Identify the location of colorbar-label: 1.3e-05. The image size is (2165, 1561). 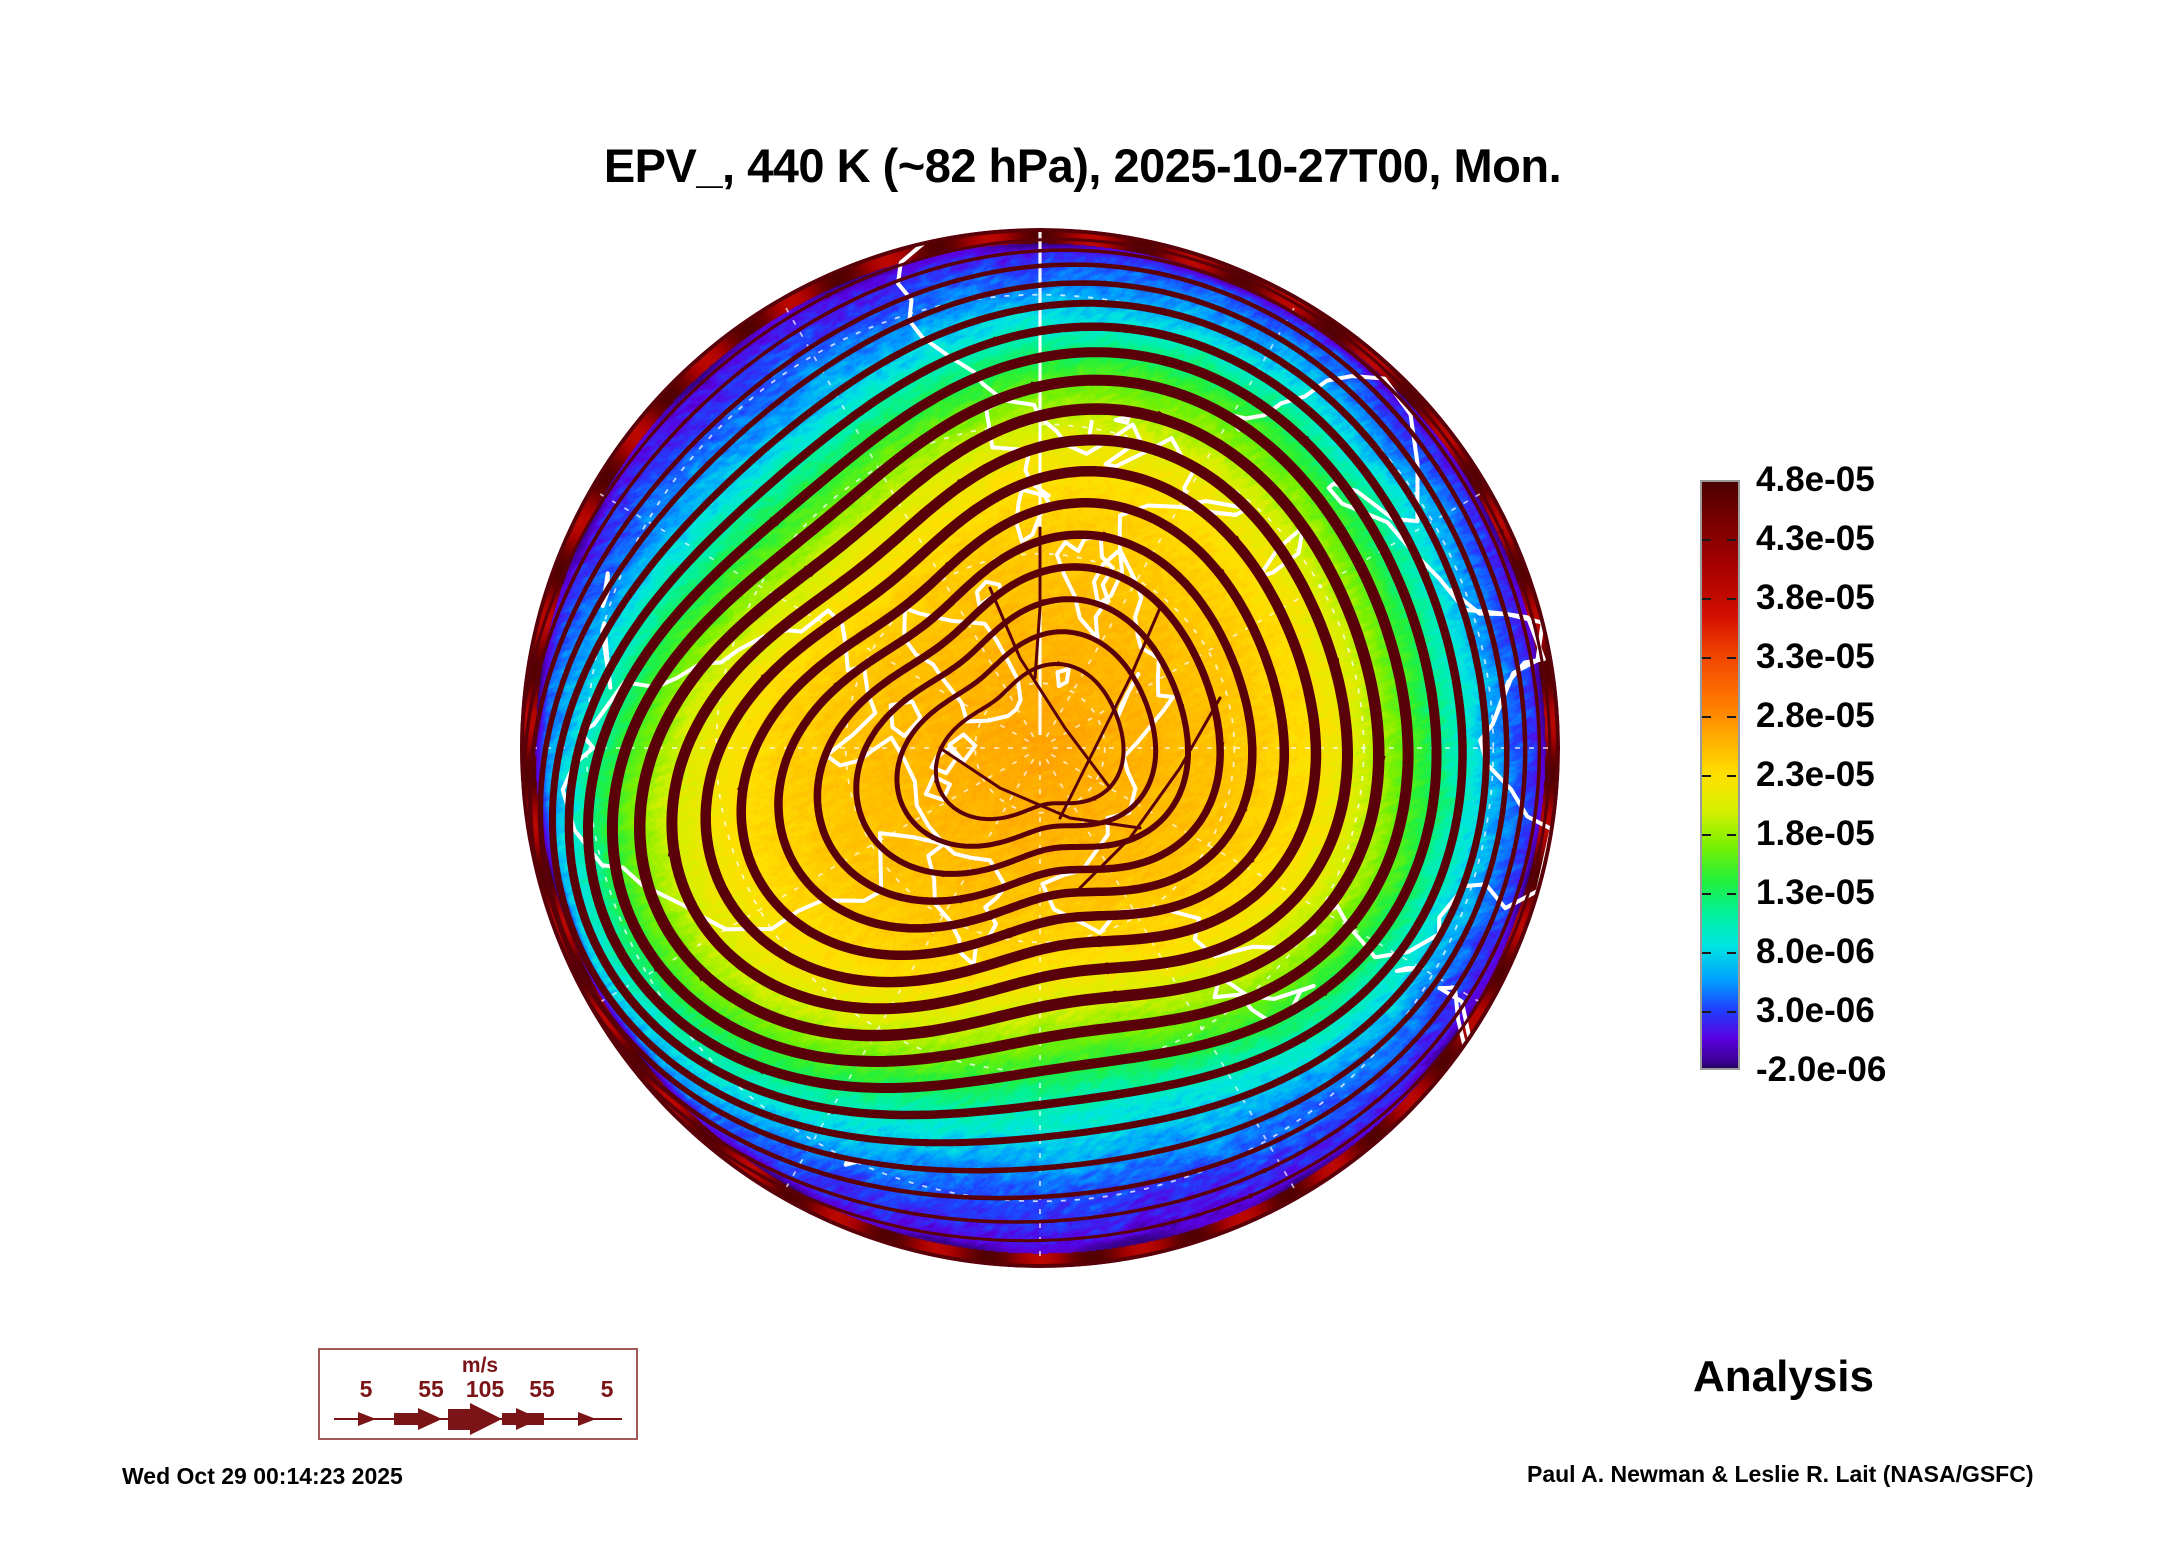
(1815, 892).